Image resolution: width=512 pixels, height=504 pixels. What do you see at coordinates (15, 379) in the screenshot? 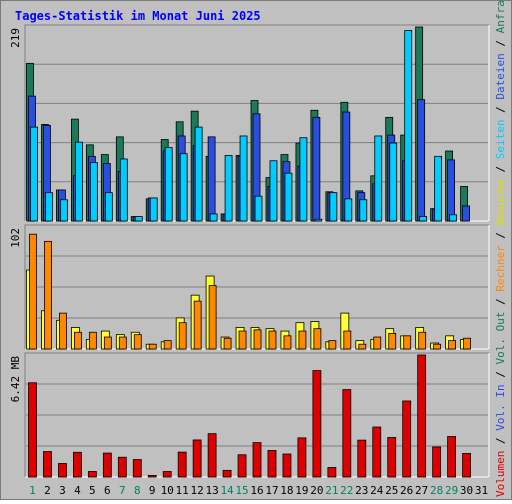
I see `y-tick-label: 6.42 MB` at bounding box center [15, 379].